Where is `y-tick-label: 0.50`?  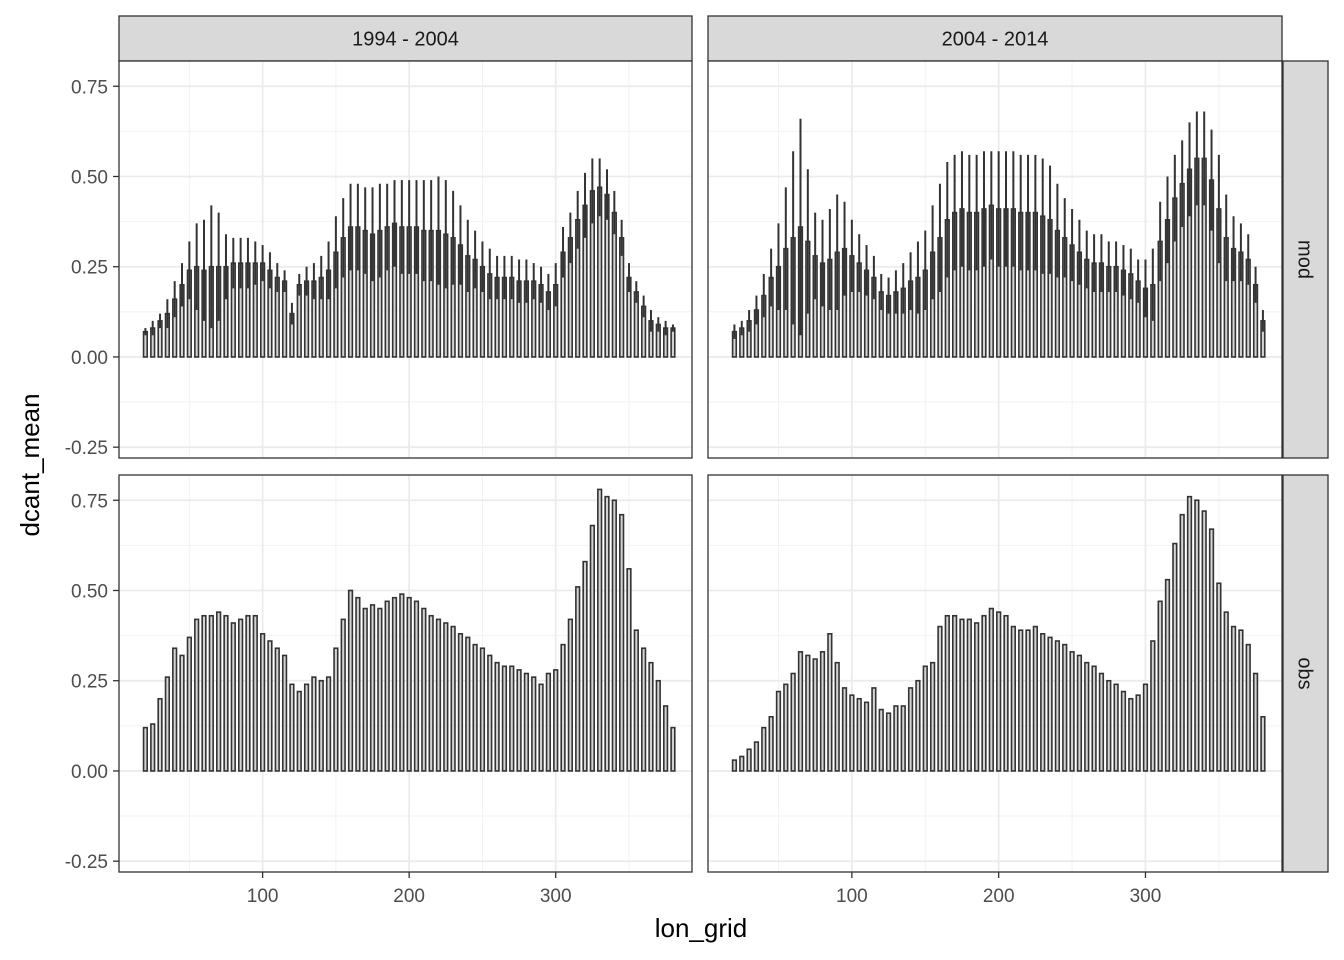
y-tick-label: 0.50 is located at coordinates (89, 177).